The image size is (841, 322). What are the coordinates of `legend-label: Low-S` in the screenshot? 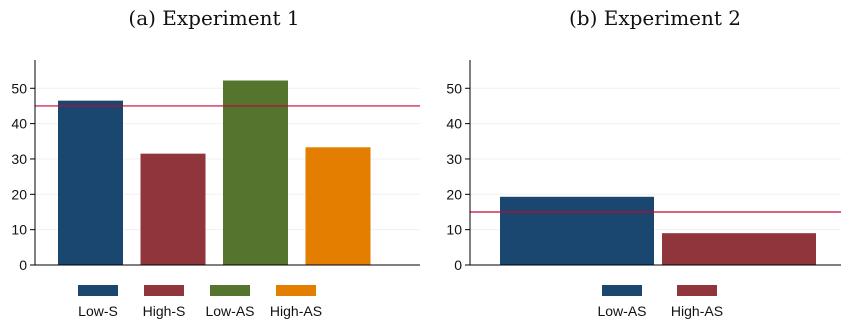 It's located at (98, 311).